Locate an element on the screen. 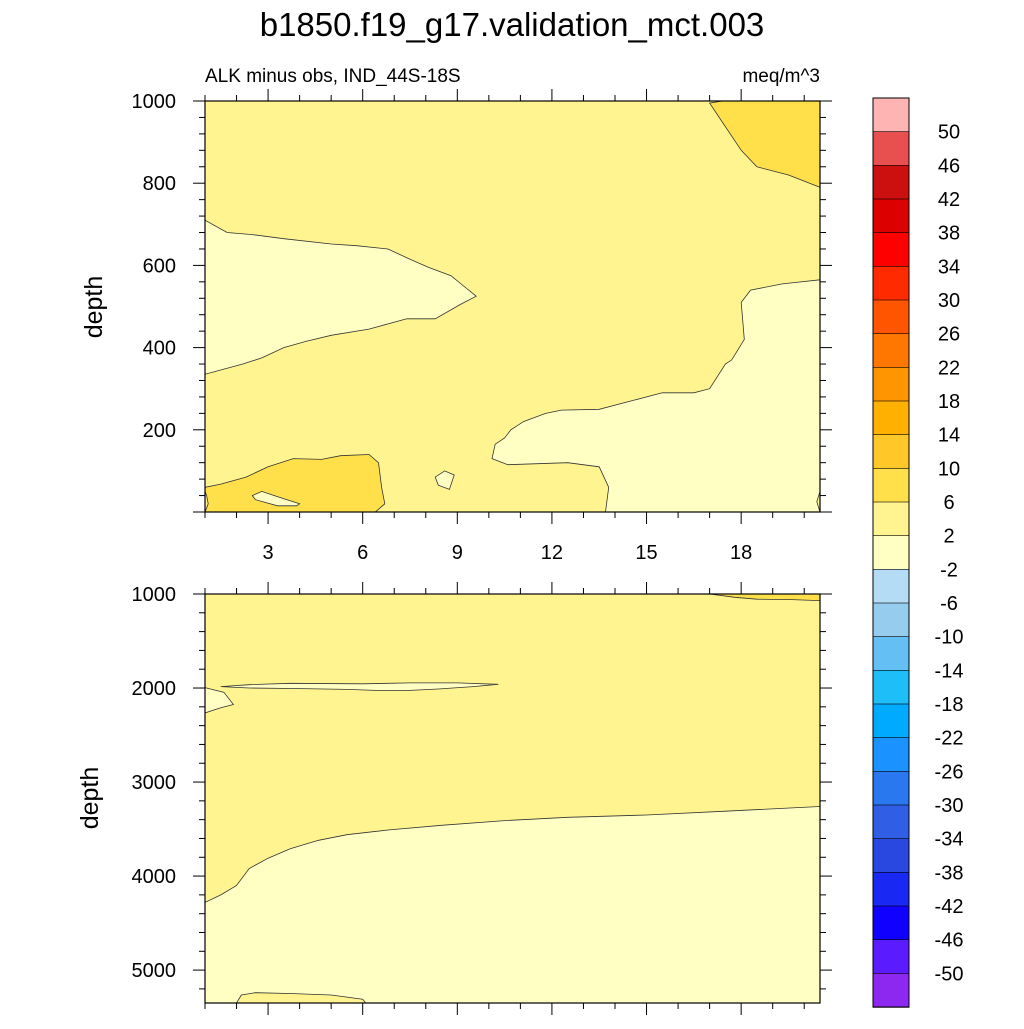  y-tick-label: 400 is located at coordinates (159, 349).